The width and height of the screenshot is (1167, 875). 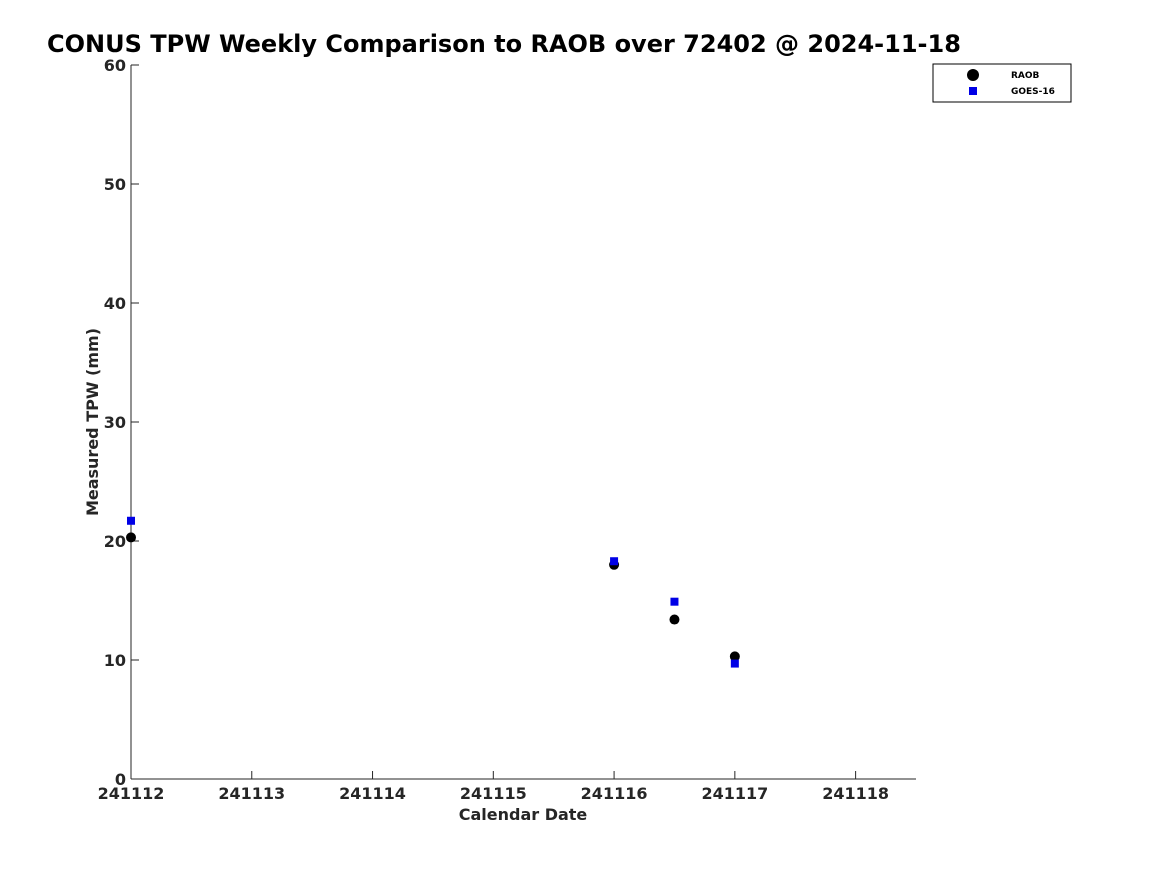 What do you see at coordinates (115, 303) in the screenshot?
I see `y-tick-label: 40` at bounding box center [115, 303].